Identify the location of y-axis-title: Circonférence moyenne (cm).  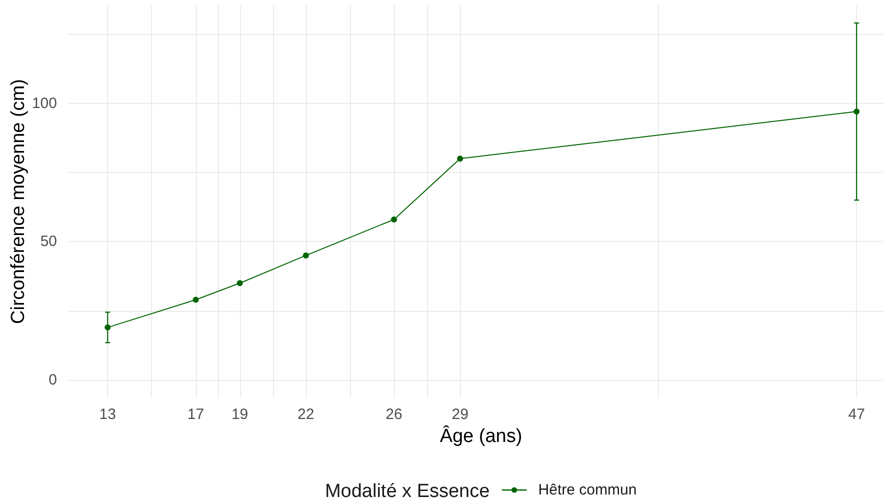
(18, 201).